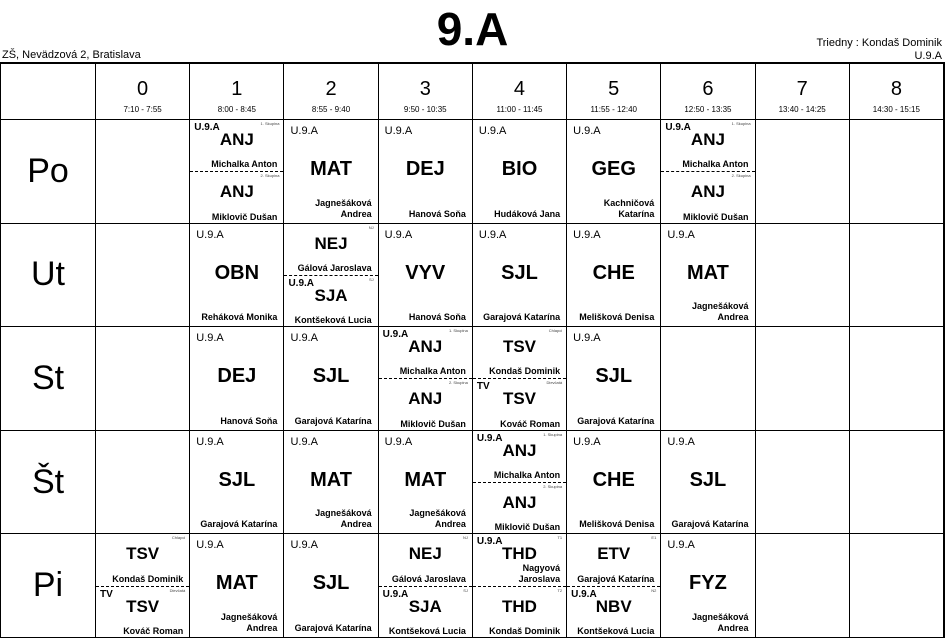  Describe the element at coordinates (802, 109) in the screenshot. I see `period-time: 13:40 - 14:25` at that location.